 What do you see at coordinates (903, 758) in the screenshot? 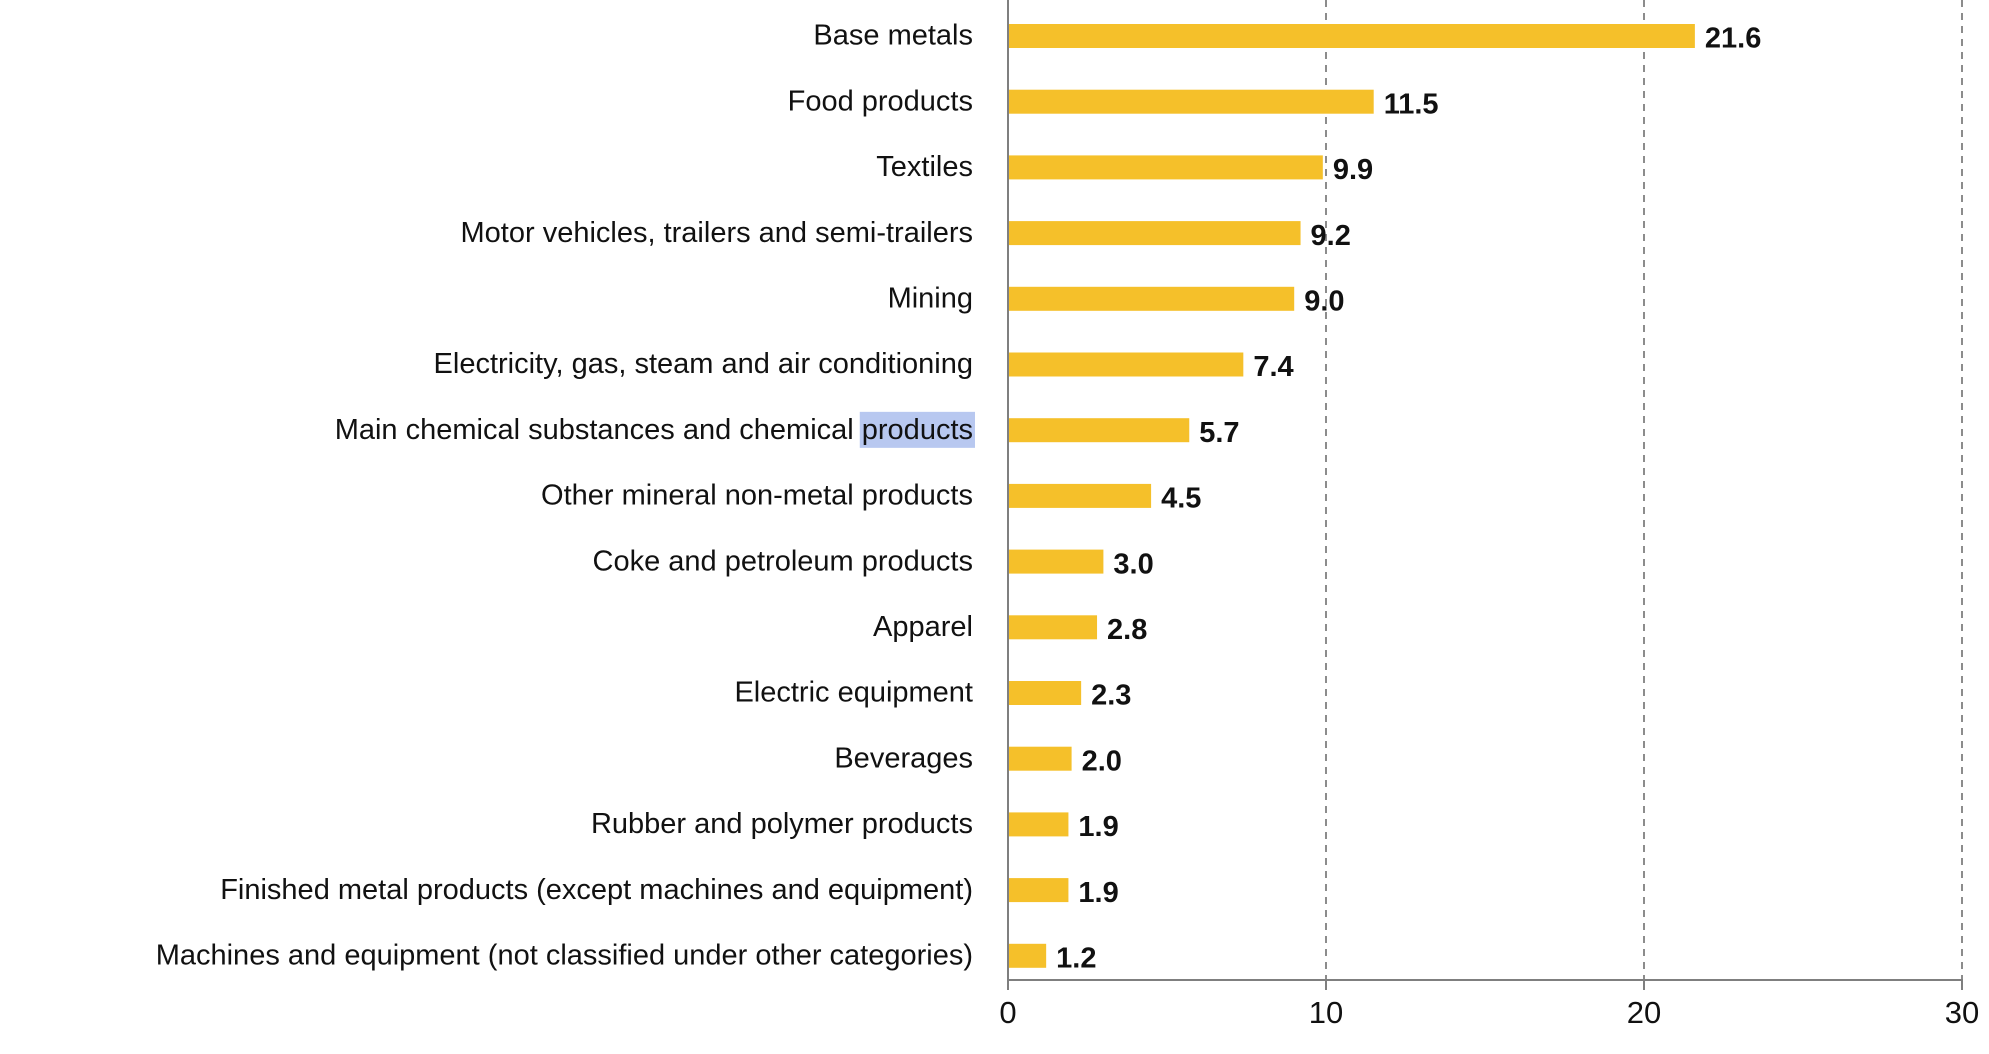
I see `category-label-11: Beverages` at bounding box center [903, 758].